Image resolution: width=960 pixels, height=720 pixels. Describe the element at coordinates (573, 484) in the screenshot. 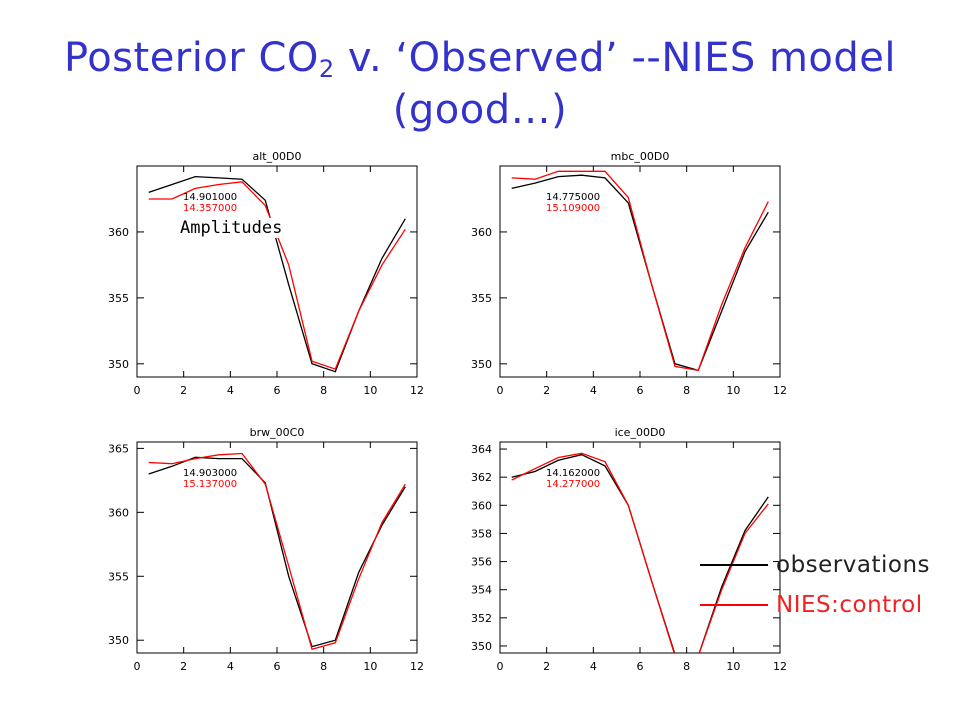

I see `amplitude-label-nies-control: 14.277000` at that location.